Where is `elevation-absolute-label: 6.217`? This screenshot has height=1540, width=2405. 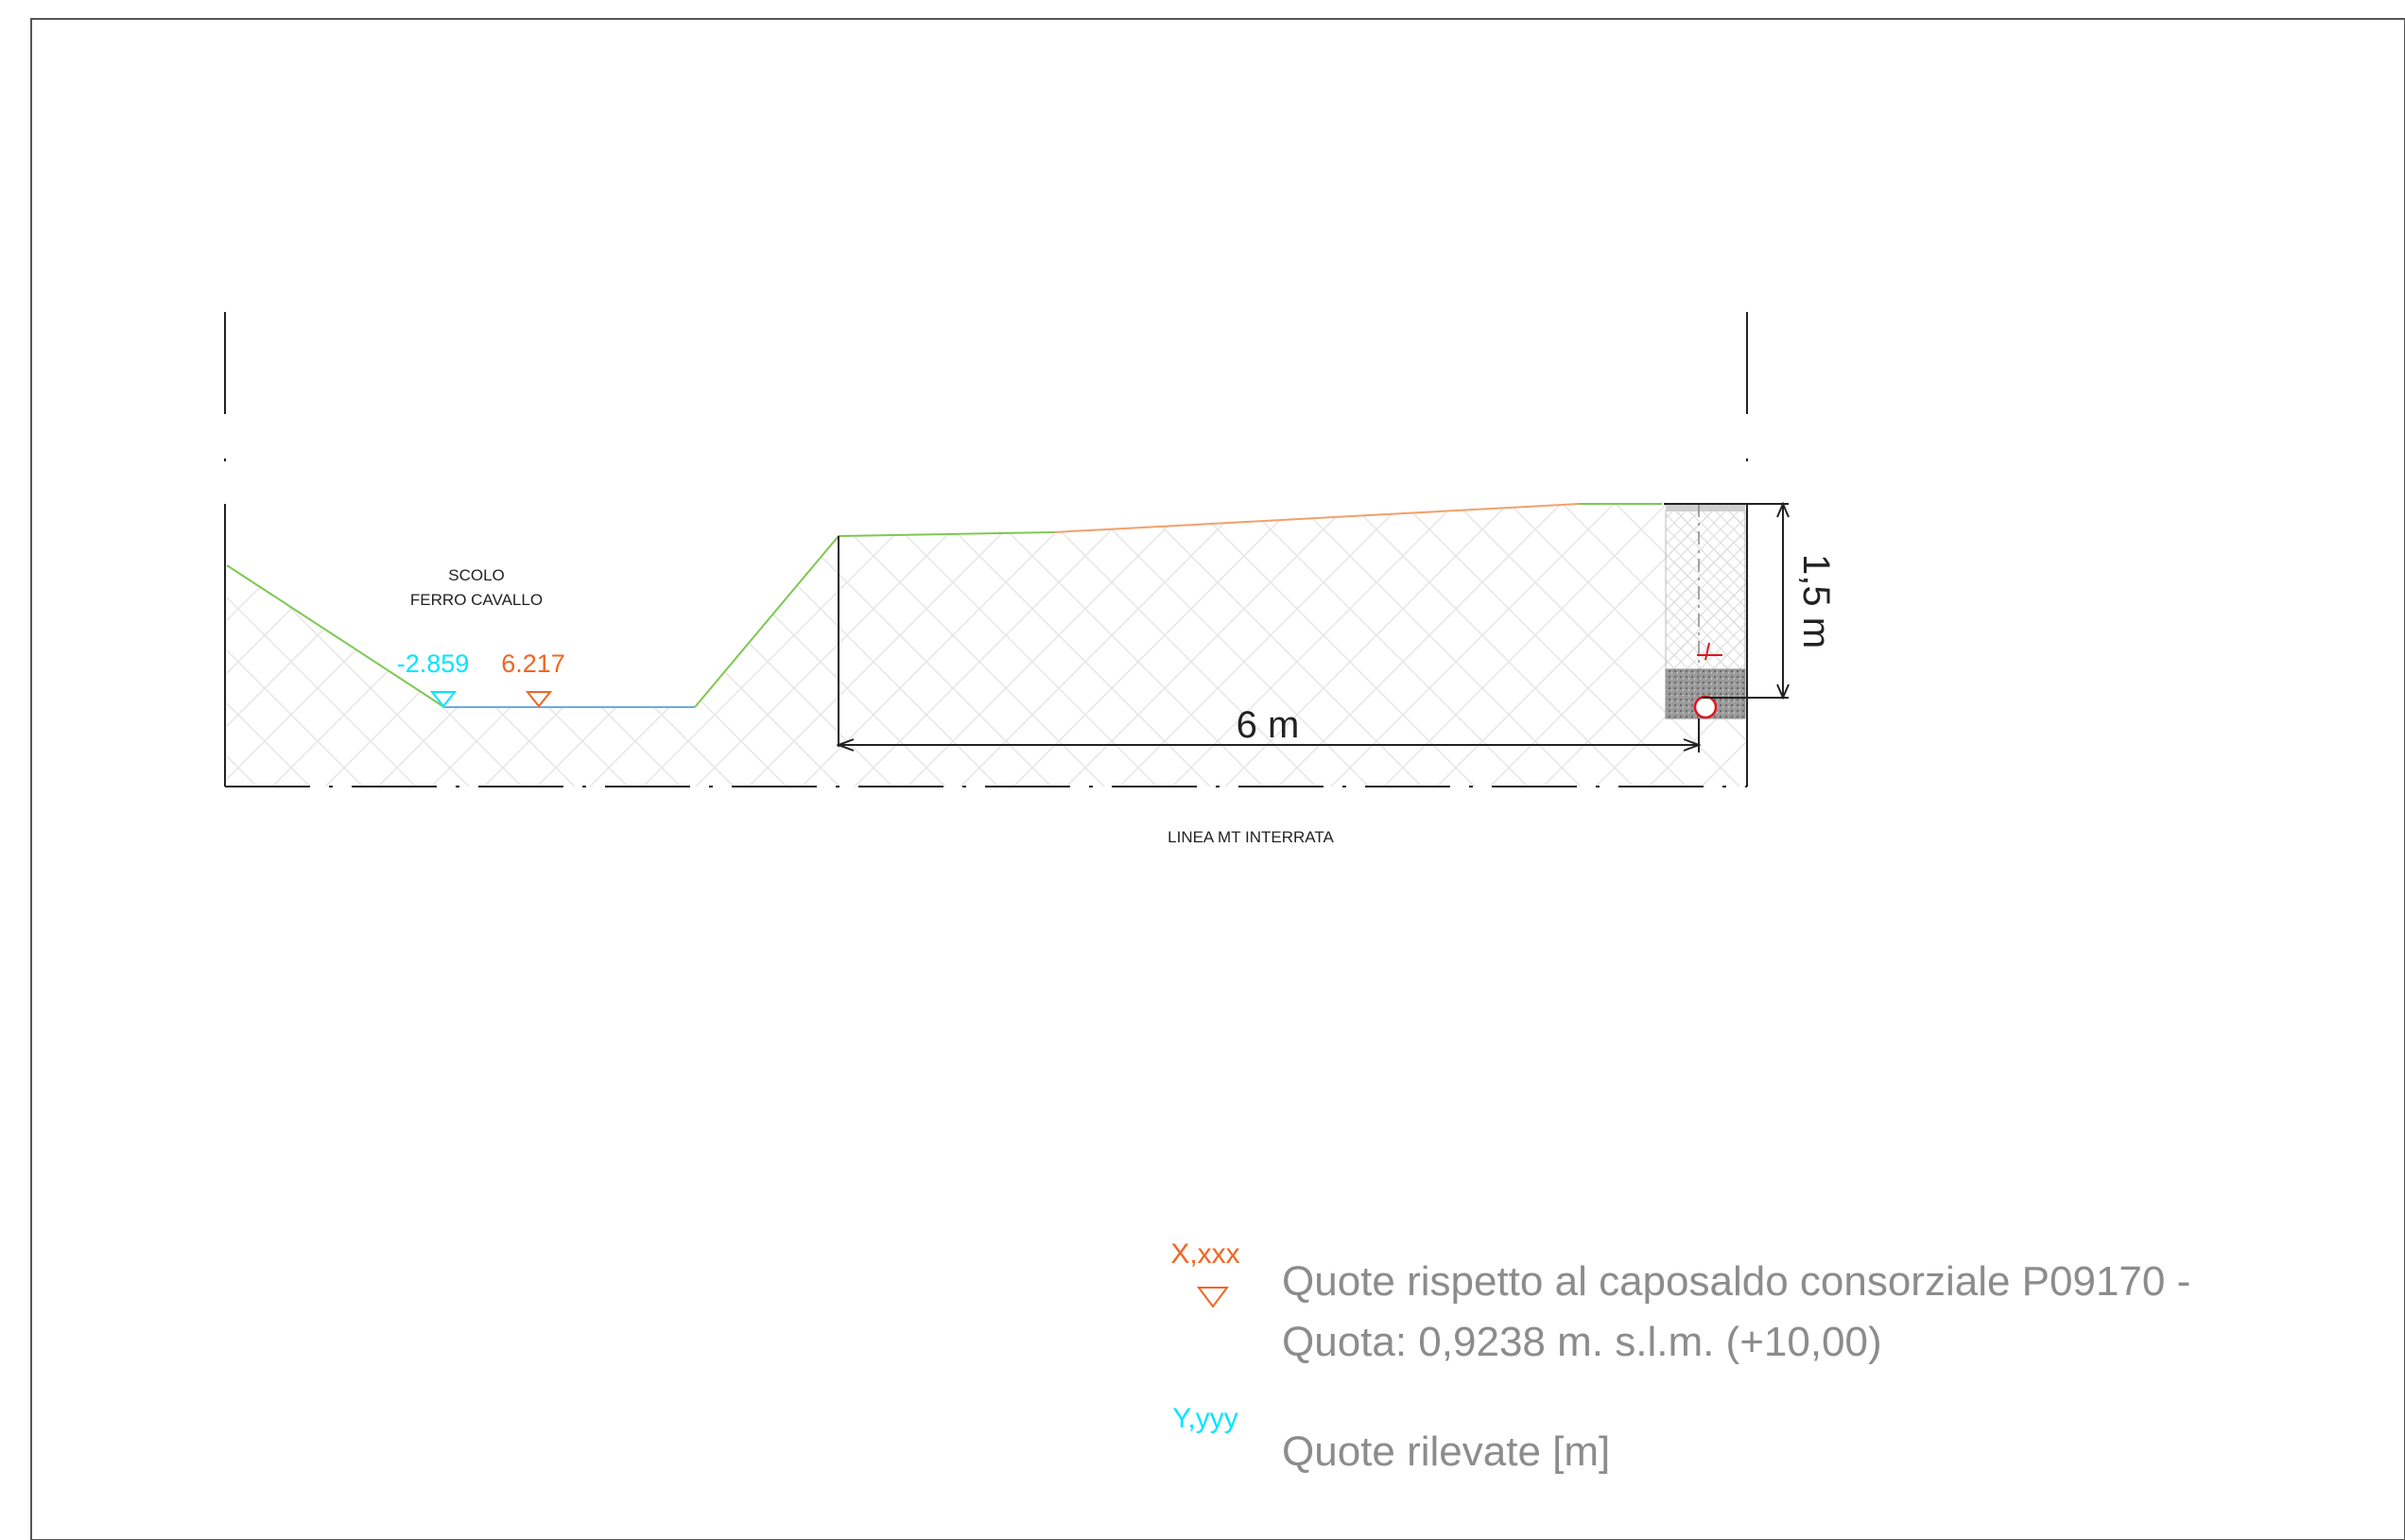
elevation-absolute-label: 6.217 is located at coordinates (533, 663).